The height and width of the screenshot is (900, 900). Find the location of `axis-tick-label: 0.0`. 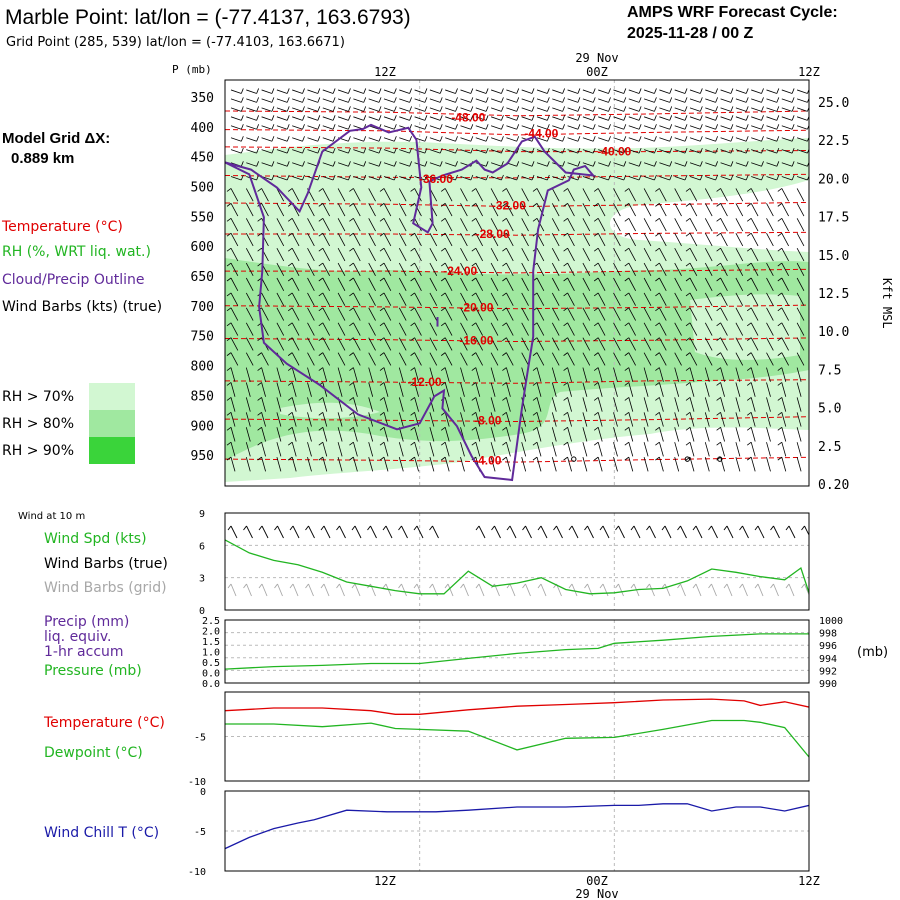

axis-tick-label: 0.0 is located at coordinates (211, 684).